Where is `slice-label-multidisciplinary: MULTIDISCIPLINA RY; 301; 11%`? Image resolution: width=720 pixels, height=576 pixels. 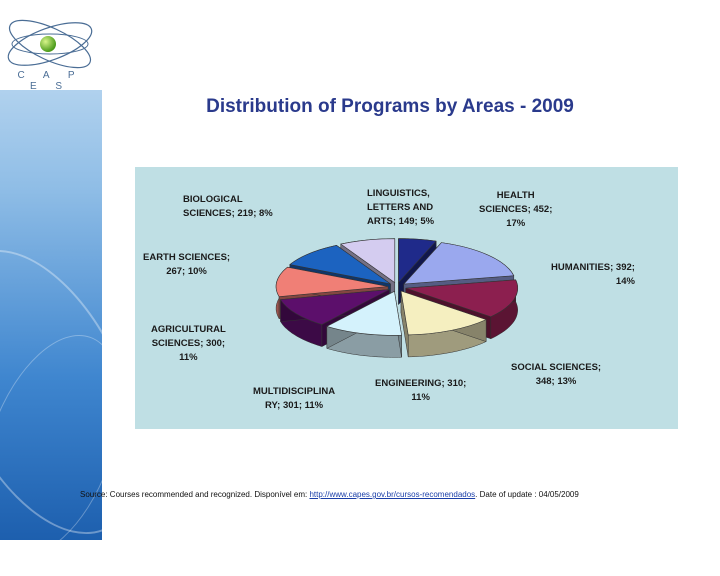
slice-label-multidisciplinary: MULTIDISCIPLINA RY; 301; 11% is located at coordinates (294, 398).